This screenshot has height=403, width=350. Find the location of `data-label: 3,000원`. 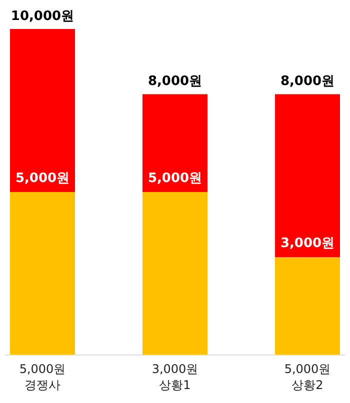

data-label: 3,000원 is located at coordinates (307, 244).